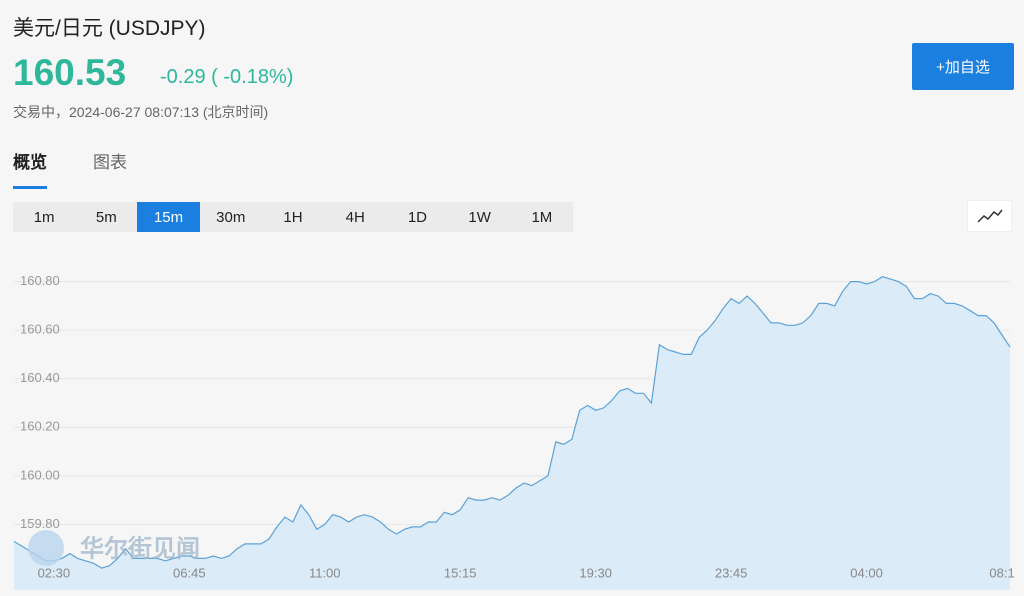 This screenshot has height=596, width=1024. Describe the element at coordinates (70, 169) in the screenshot. I see `tabs: 概览 图表` at that location.